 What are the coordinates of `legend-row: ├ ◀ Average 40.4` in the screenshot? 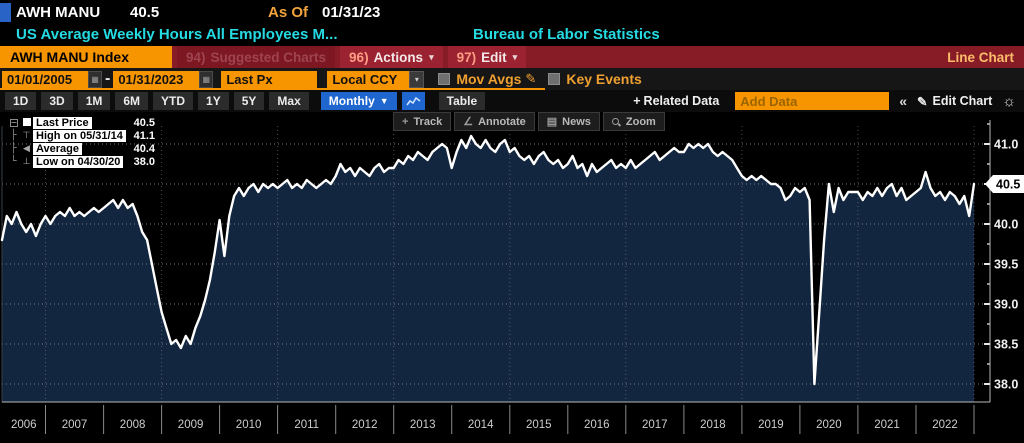 It's located at (81, 148).